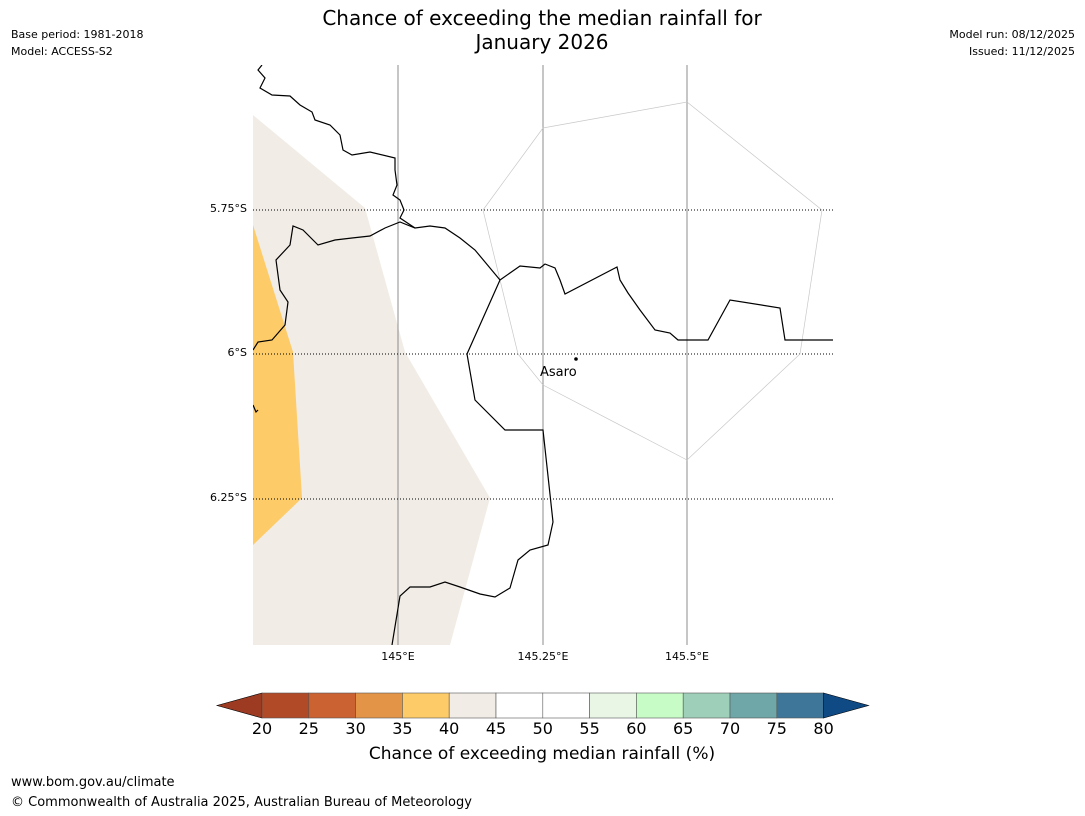 This screenshot has width=1085, height=816. What do you see at coordinates (449, 728) in the screenshot?
I see `colorbar-tick-label: 40` at bounding box center [449, 728].